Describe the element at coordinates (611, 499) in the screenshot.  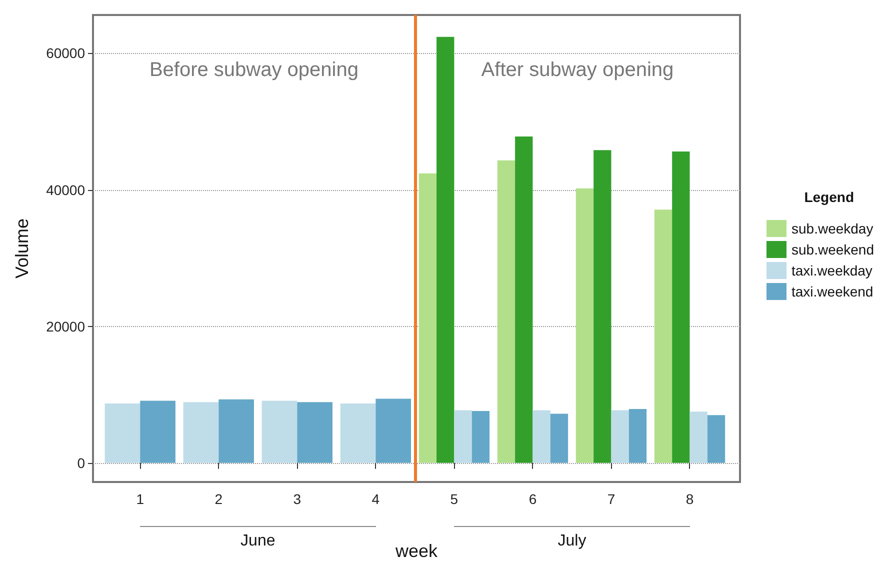
I see `x-tick-label: 7` at that location.